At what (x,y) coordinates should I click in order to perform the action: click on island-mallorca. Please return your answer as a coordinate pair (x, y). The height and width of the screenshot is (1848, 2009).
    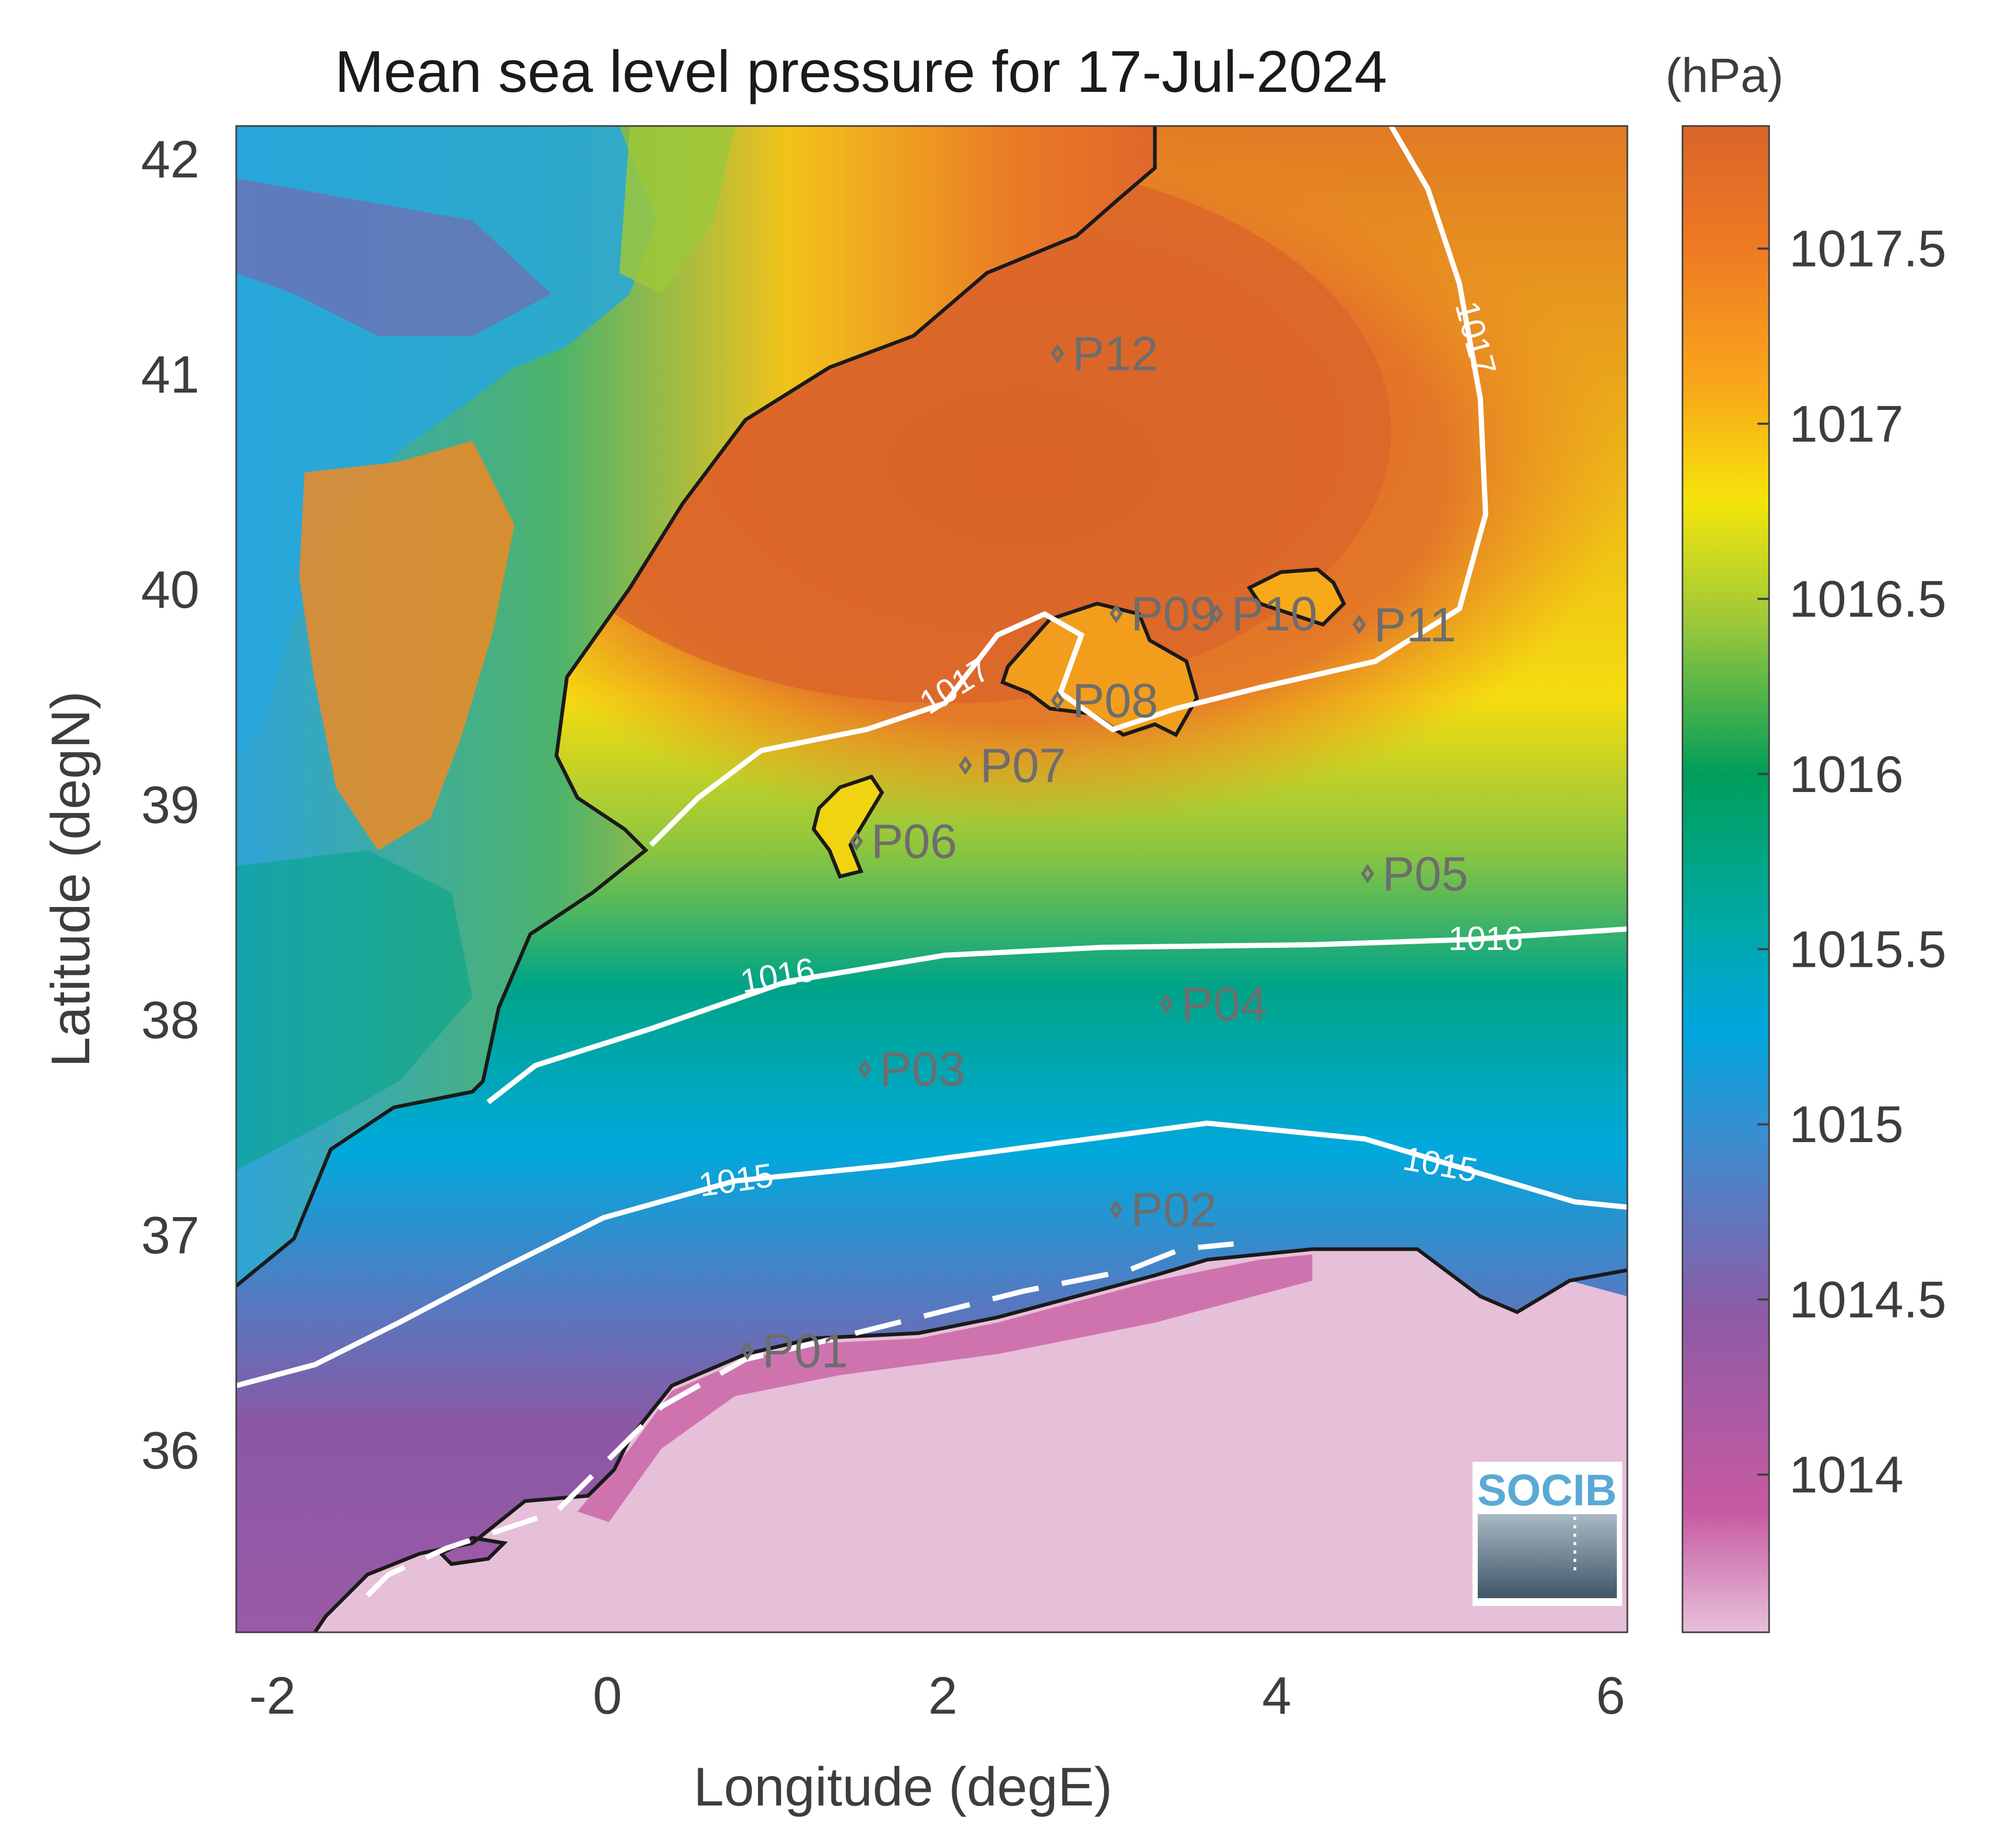
    Looking at the image, I should click on (1099, 669).